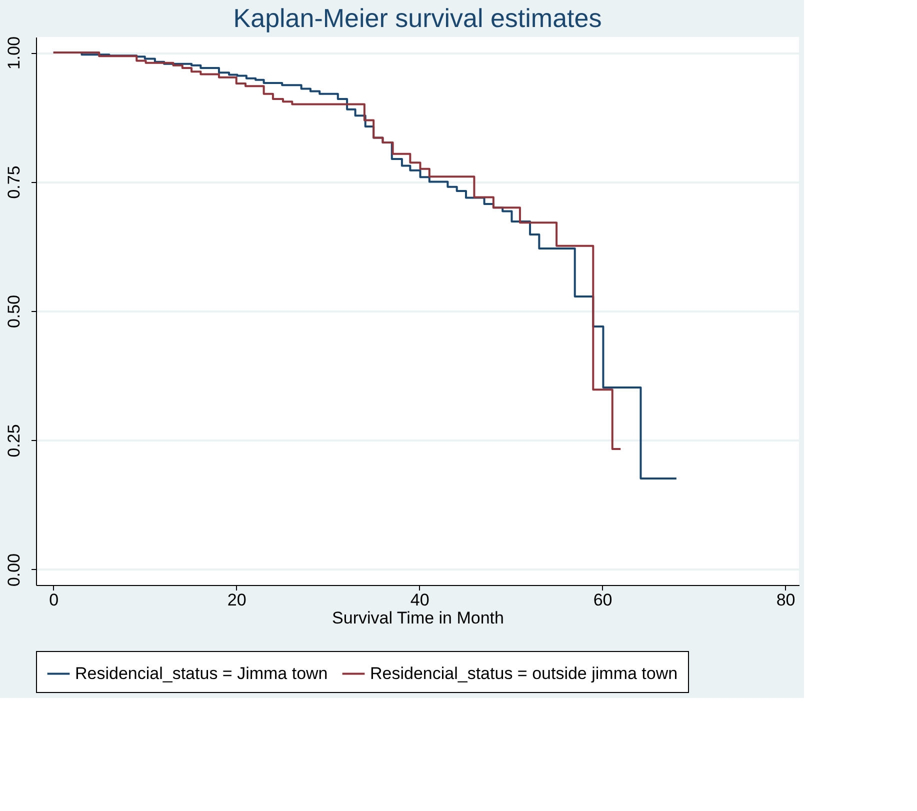 Image resolution: width=917 pixels, height=811 pixels. Describe the element at coordinates (54, 600) in the screenshot. I see `x-tick-label: 0` at that location.